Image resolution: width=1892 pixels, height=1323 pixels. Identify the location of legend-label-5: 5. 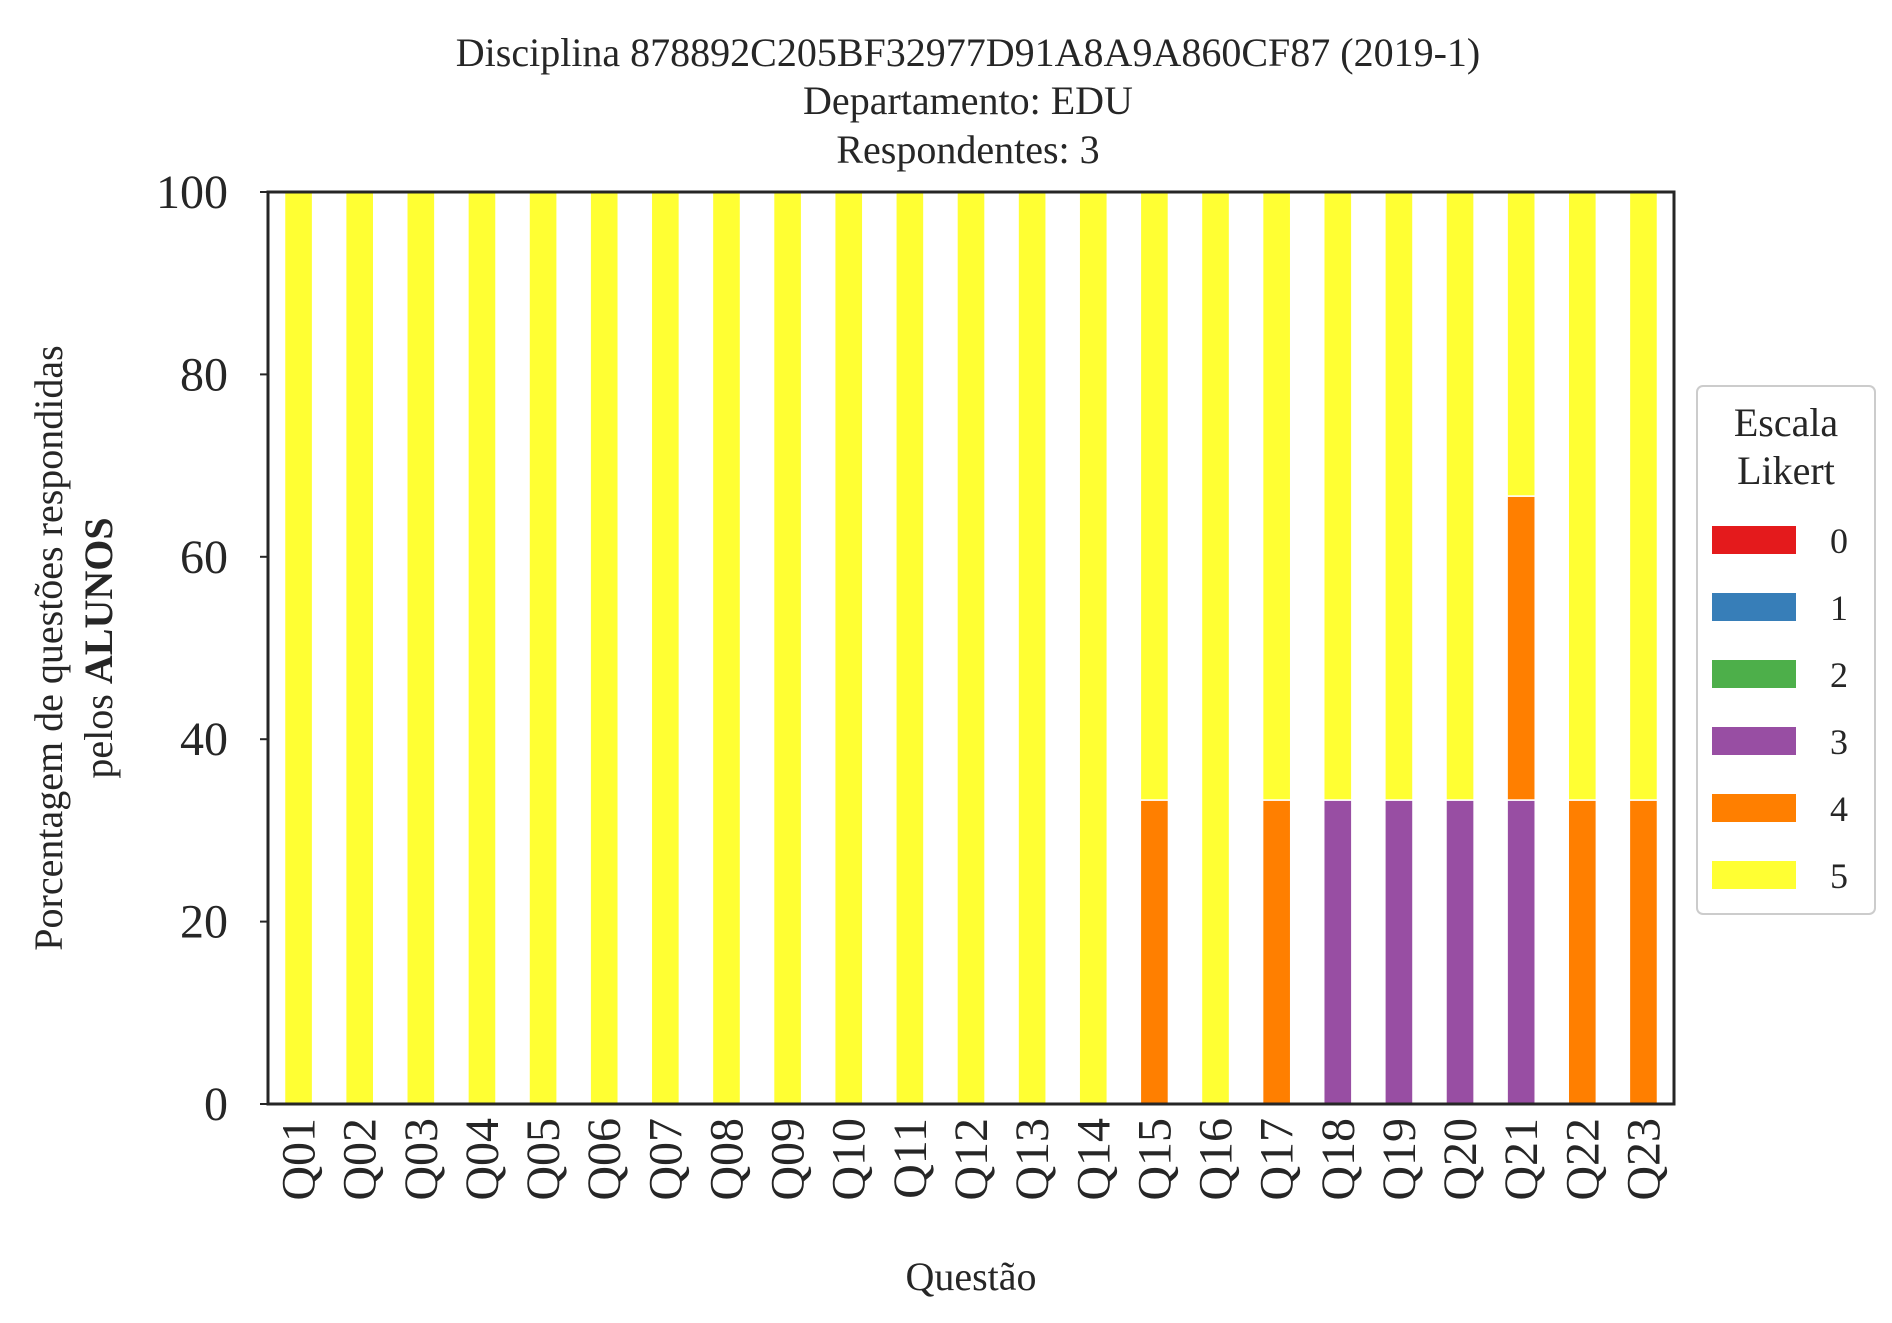
(1839, 876).